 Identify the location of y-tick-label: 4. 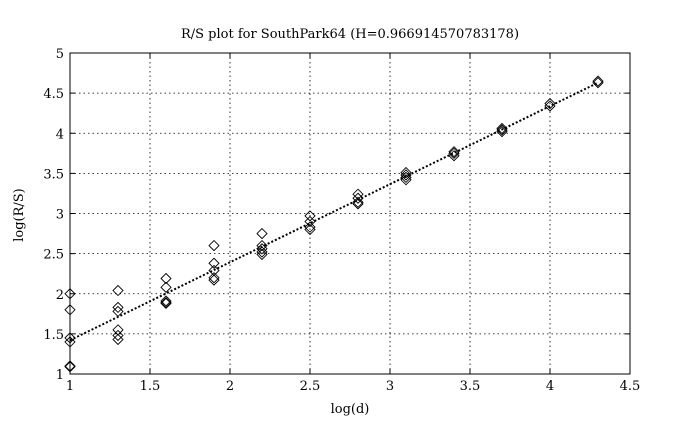
(60, 134).